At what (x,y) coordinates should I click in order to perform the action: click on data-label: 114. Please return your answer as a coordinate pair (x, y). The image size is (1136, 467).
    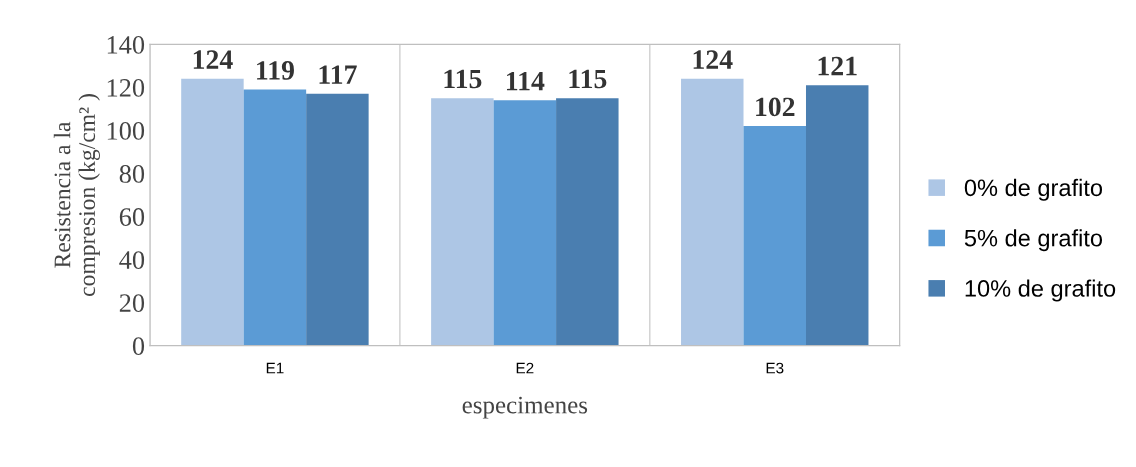
    Looking at the image, I should click on (525, 81).